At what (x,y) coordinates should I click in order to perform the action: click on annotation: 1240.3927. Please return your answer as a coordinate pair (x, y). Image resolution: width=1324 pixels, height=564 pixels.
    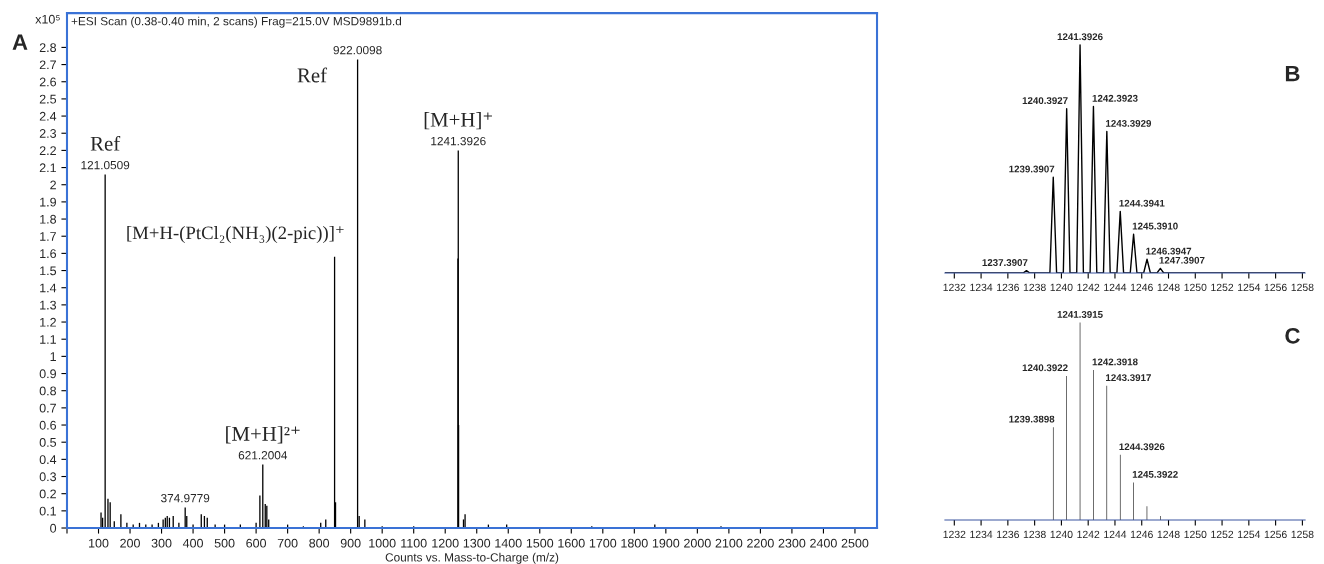
    Looking at the image, I should click on (1045, 101).